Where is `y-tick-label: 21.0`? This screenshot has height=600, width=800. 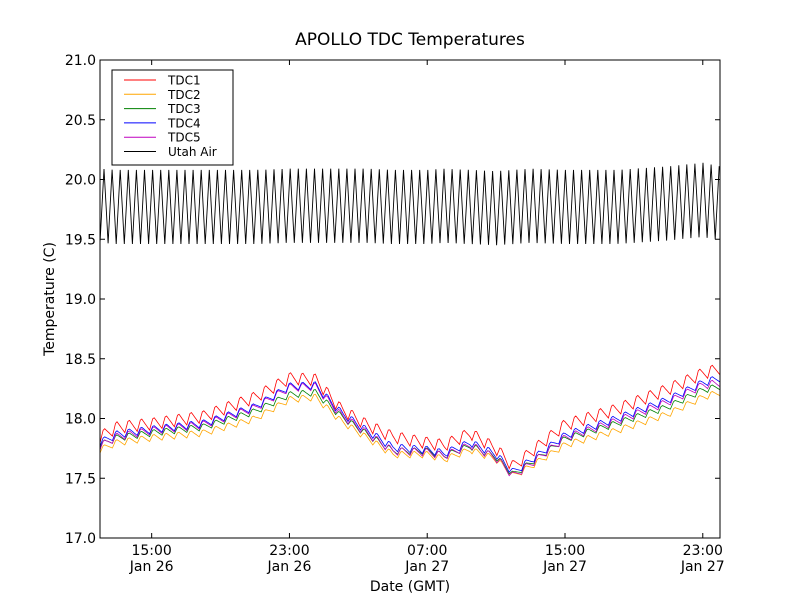 y-tick-label: 21.0 is located at coordinates (80, 61).